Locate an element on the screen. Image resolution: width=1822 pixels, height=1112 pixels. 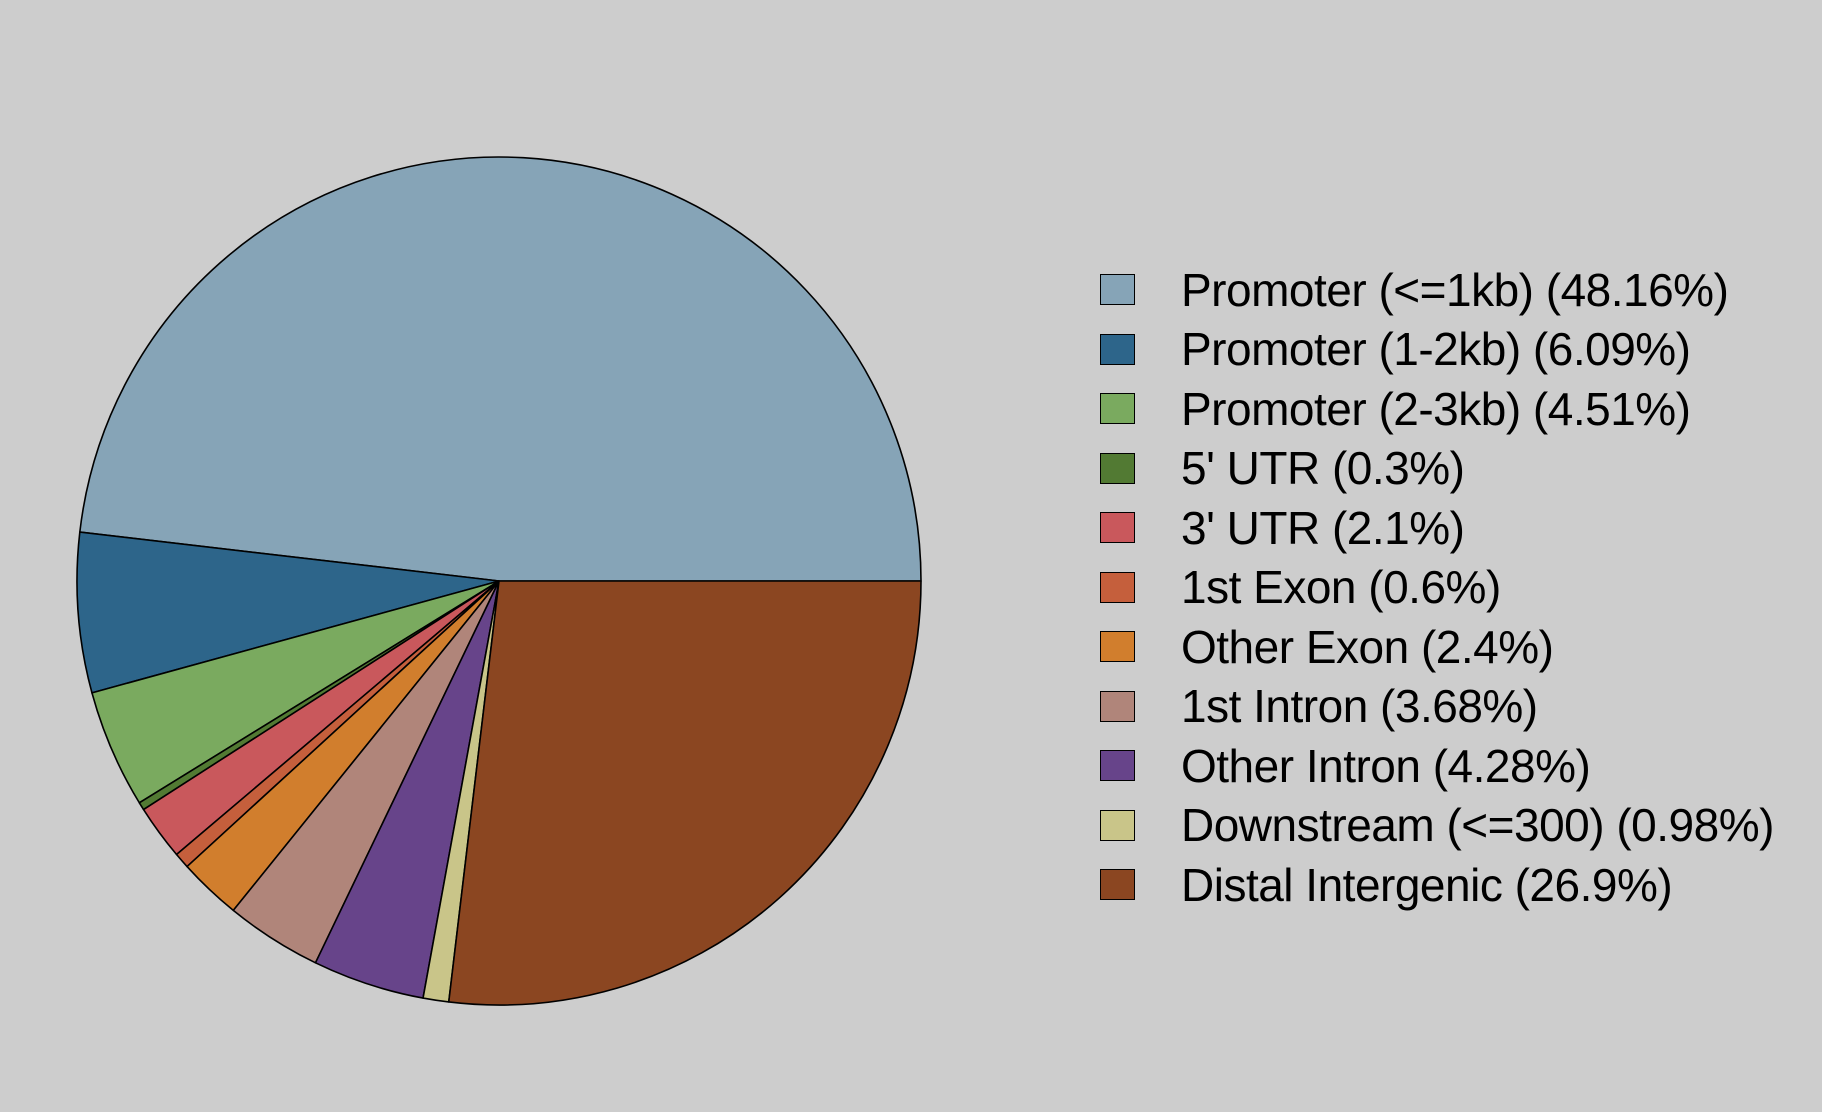
legend-label: Other Intron (4.28%) is located at coordinates (1386, 765).